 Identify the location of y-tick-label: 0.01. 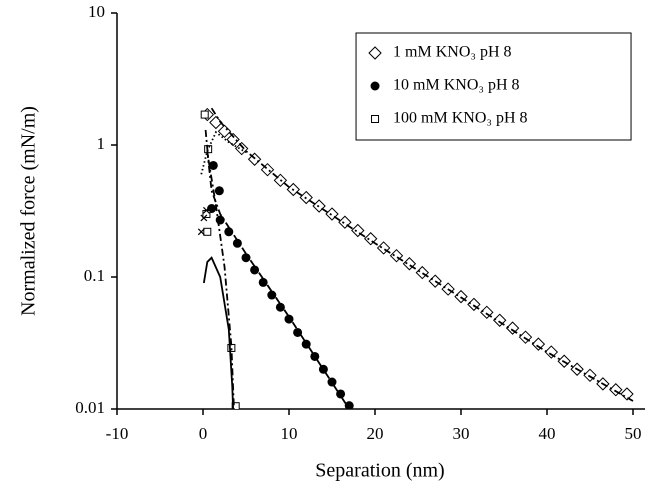
(90, 407).